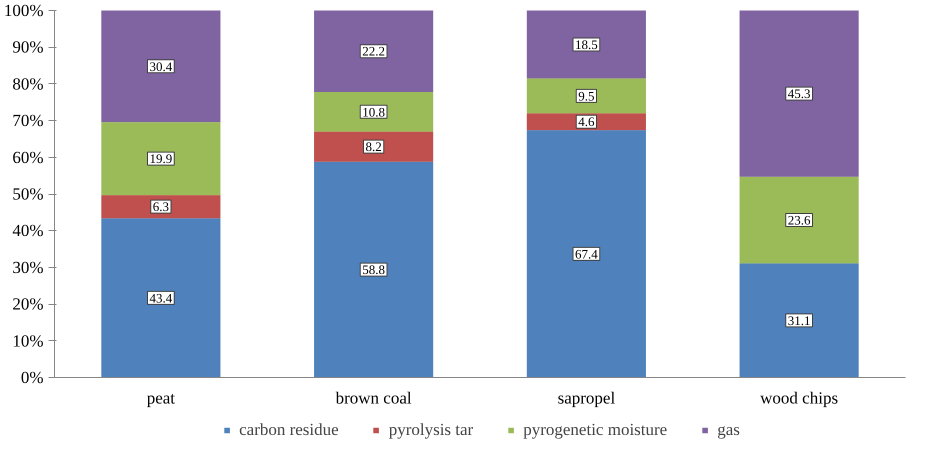  I want to click on data-label: 6.3, so click(160, 206).